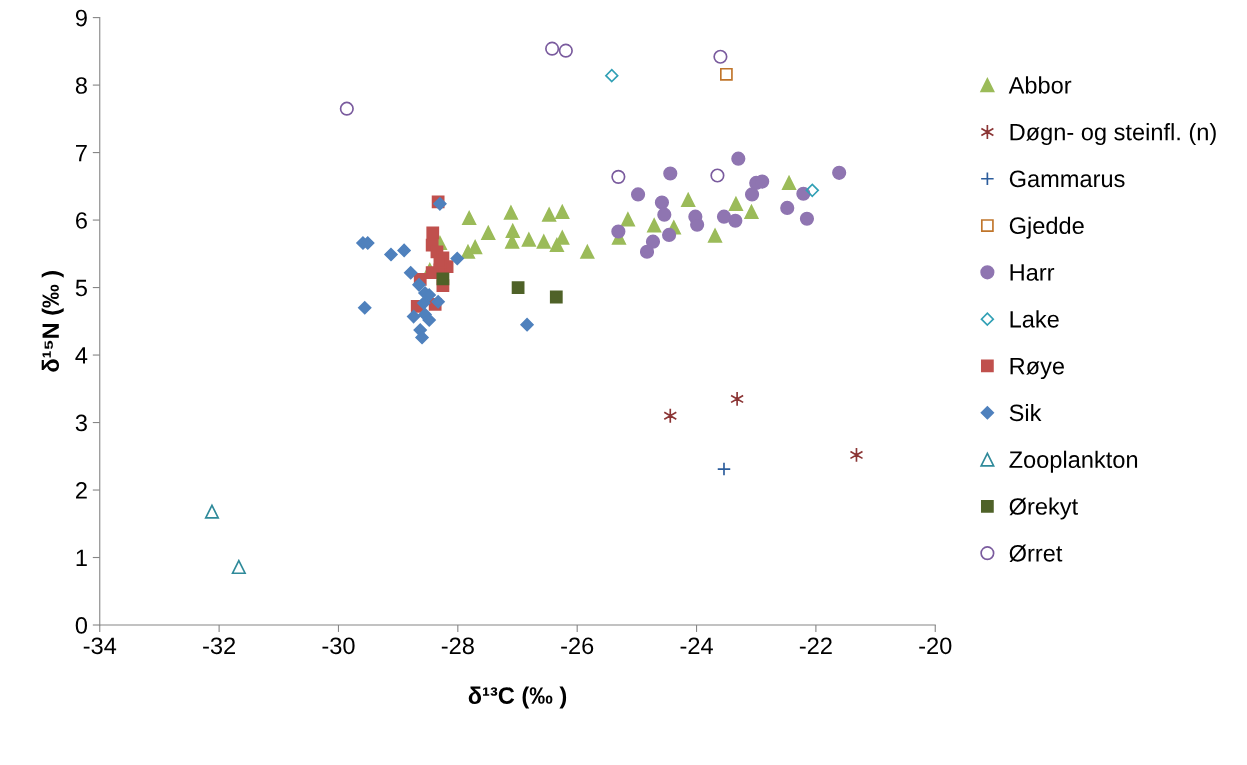  I want to click on legend-label: Ørret, so click(1036, 553).